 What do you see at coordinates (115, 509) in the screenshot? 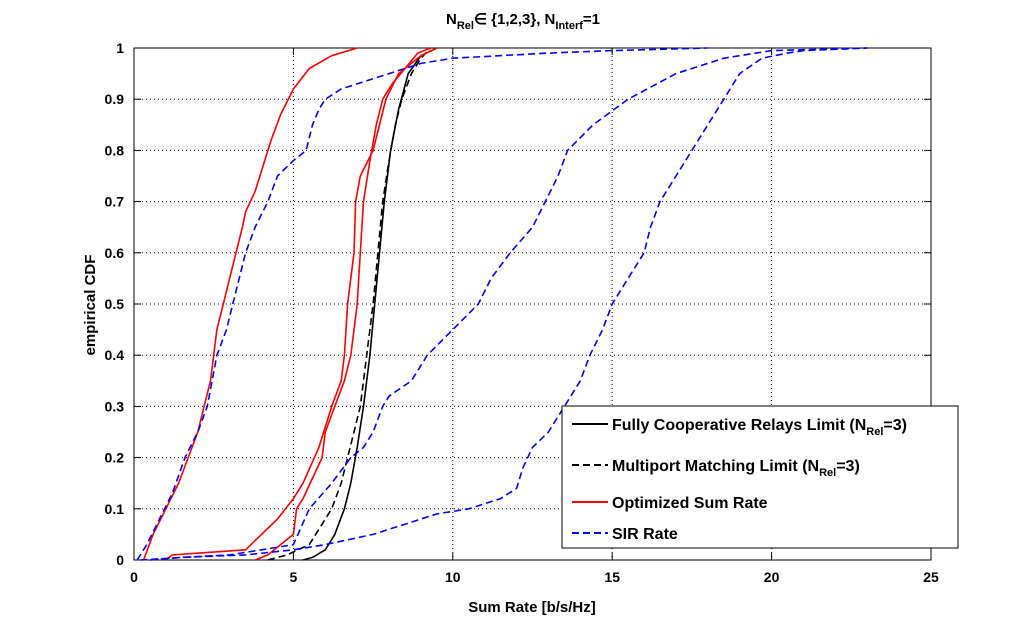
I see `y-tick-label: 0.1` at bounding box center [115, 509].